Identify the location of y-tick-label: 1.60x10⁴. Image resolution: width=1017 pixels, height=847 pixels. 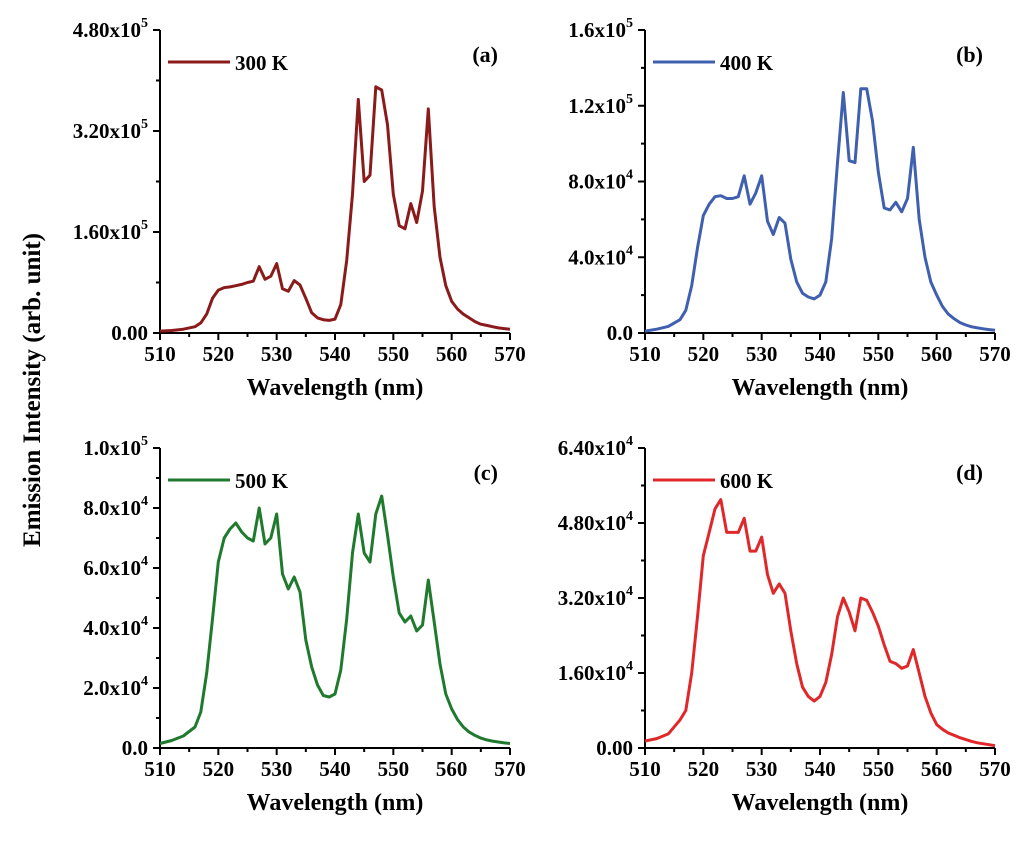
(595, 672).